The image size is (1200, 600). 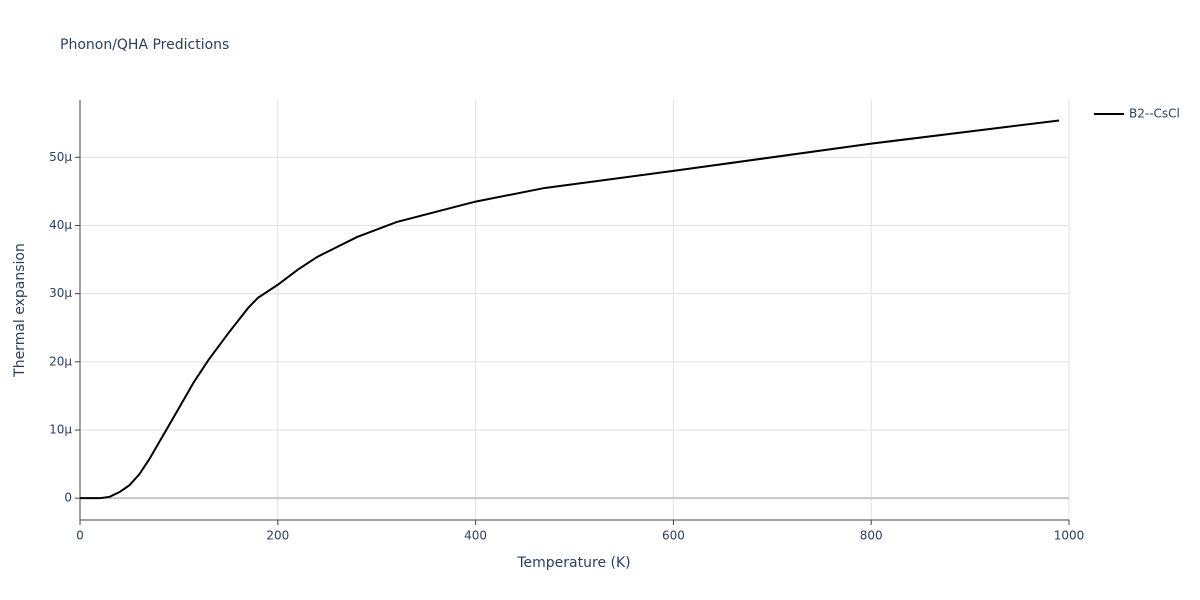 I want to click on x-tick-label: 0, so click(x=80, y=536).